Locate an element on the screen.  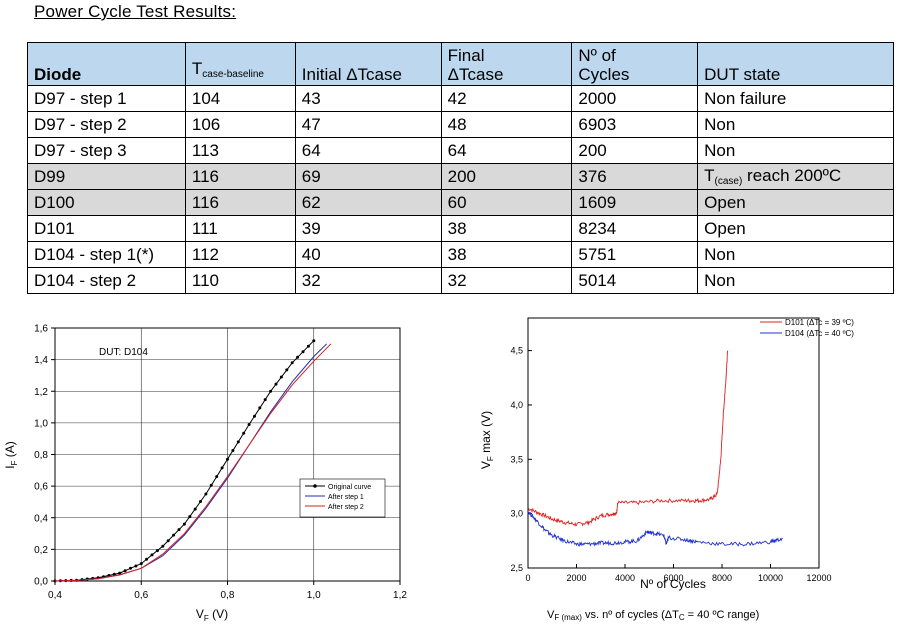
cell-cycles: 1609 is located at coordinates (635, 202).